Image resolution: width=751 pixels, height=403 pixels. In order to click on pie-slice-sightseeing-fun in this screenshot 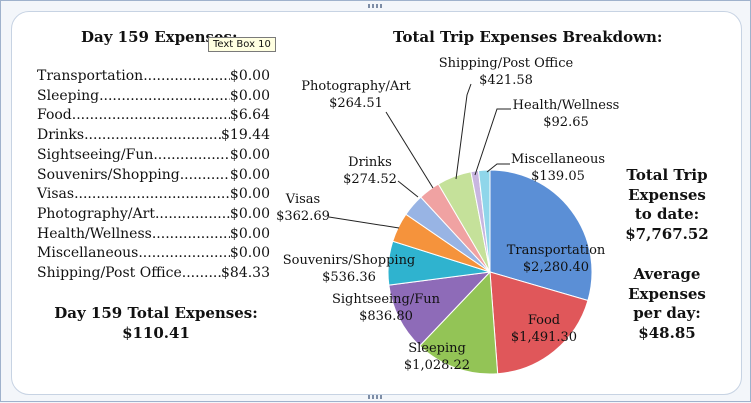, I will do `click(440, 309)`.